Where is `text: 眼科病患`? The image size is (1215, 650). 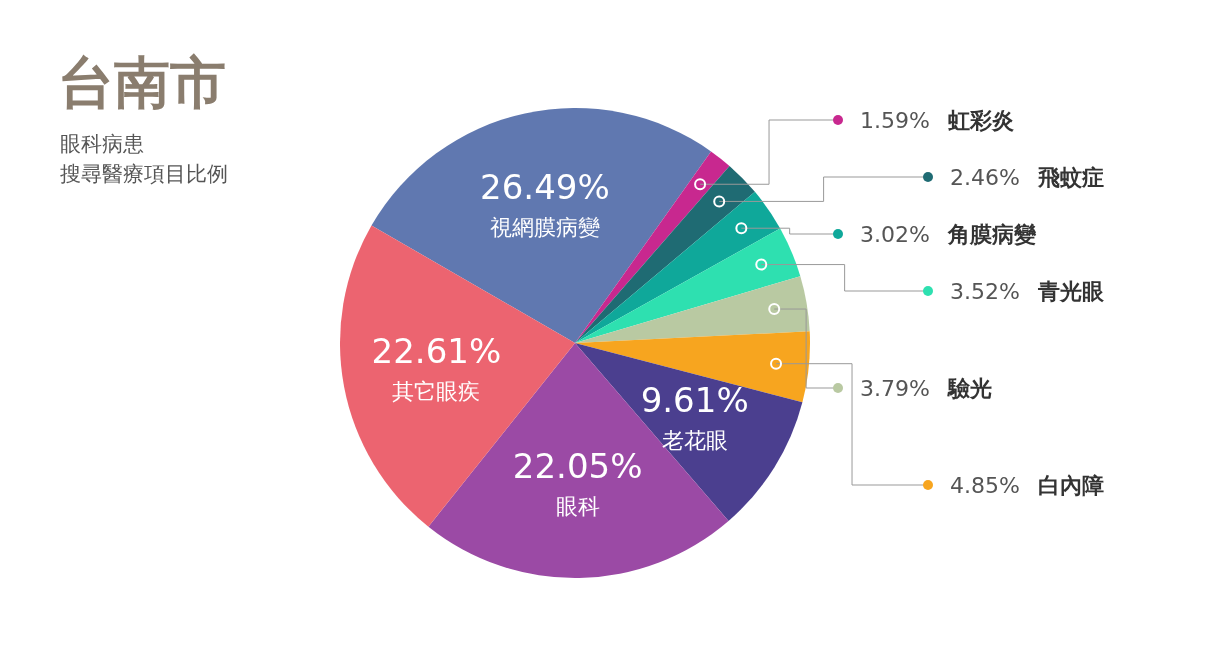 text: 眼科病患 is located at coordinates (102, 144).